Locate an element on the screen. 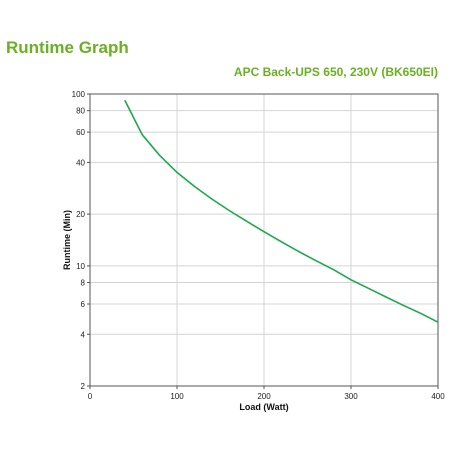 The image size is (450, 450). y-axis-ticks: 2 4 6 8 10 20 40 60 80 100 is located at coordinates (81, 240).